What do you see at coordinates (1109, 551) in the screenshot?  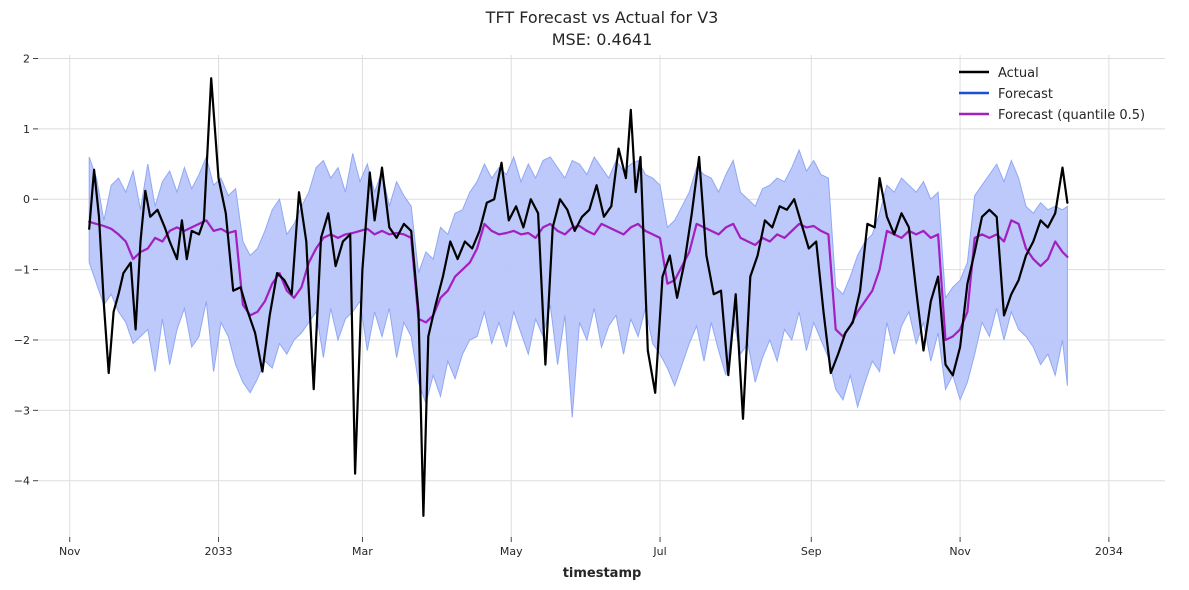 I see `x-tick-label: 2034` at bounding box center [1109, 551].